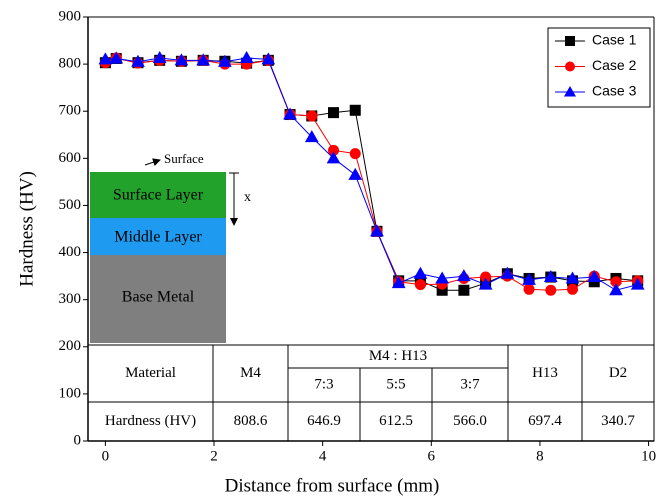 The image size is (664, 500). I want to click on legend-label: Case 1, so click(614, 40).